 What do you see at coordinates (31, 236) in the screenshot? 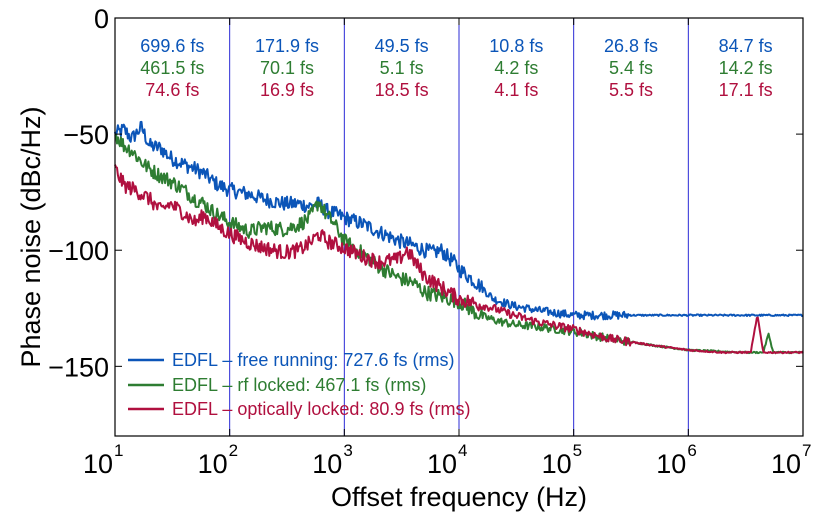
I see `y-axis-title: Phase noise (dBc/Hz)` at bounding box center [31, 236].